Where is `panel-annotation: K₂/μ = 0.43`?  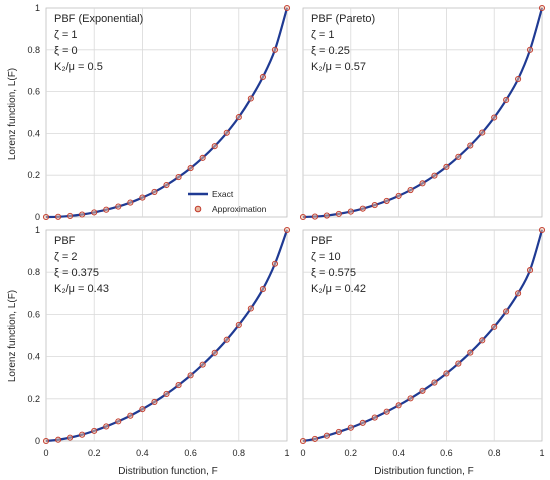 panel-annotation: K₂/μ = 0.43 is located at coordinates (81, 289).